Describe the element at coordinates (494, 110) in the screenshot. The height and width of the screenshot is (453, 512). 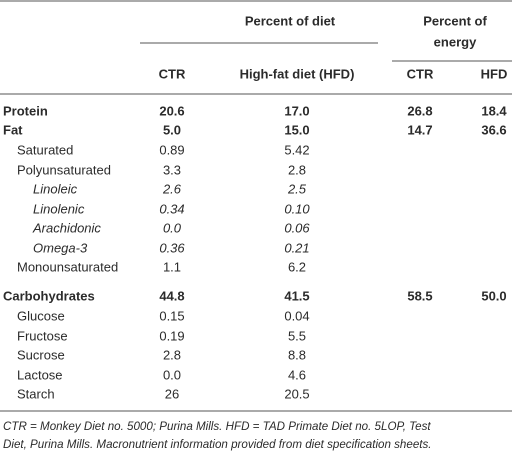
I see `cell: 18.4` at that location.